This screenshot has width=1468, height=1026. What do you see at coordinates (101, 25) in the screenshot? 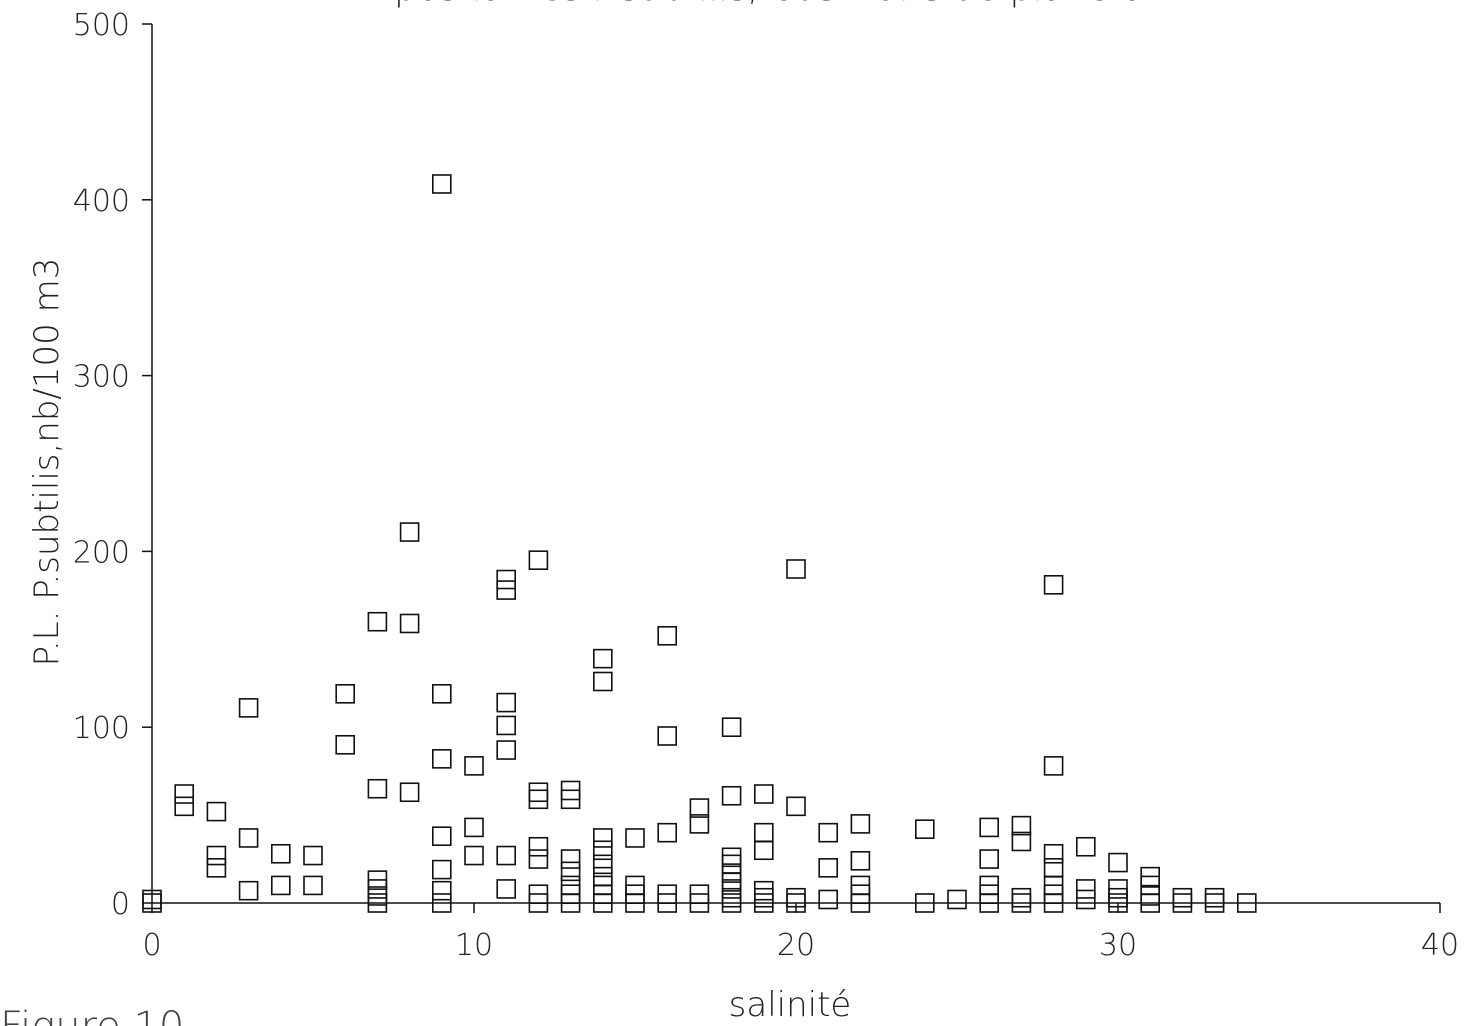
I see `y-tick-label: 500` at bounding box center [101, 25].